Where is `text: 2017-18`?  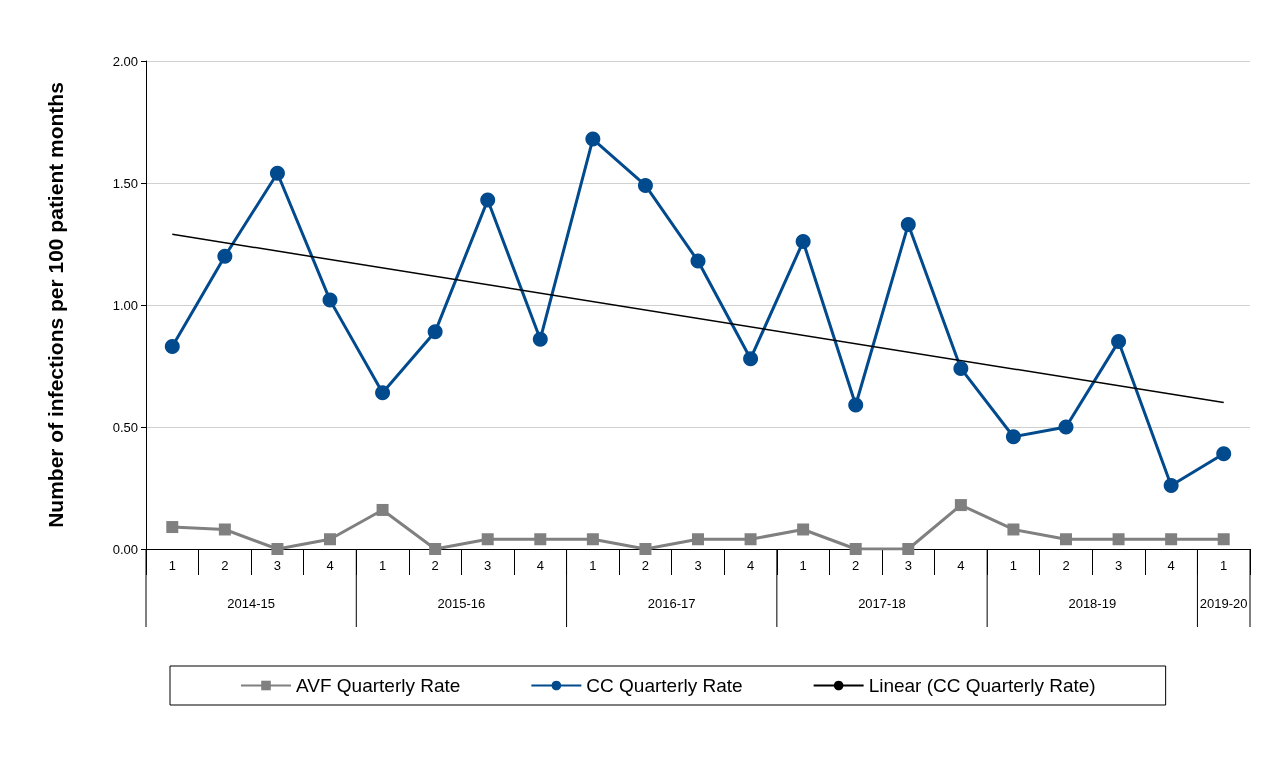 text: 2017-18 is located at coordinates (882, 603).